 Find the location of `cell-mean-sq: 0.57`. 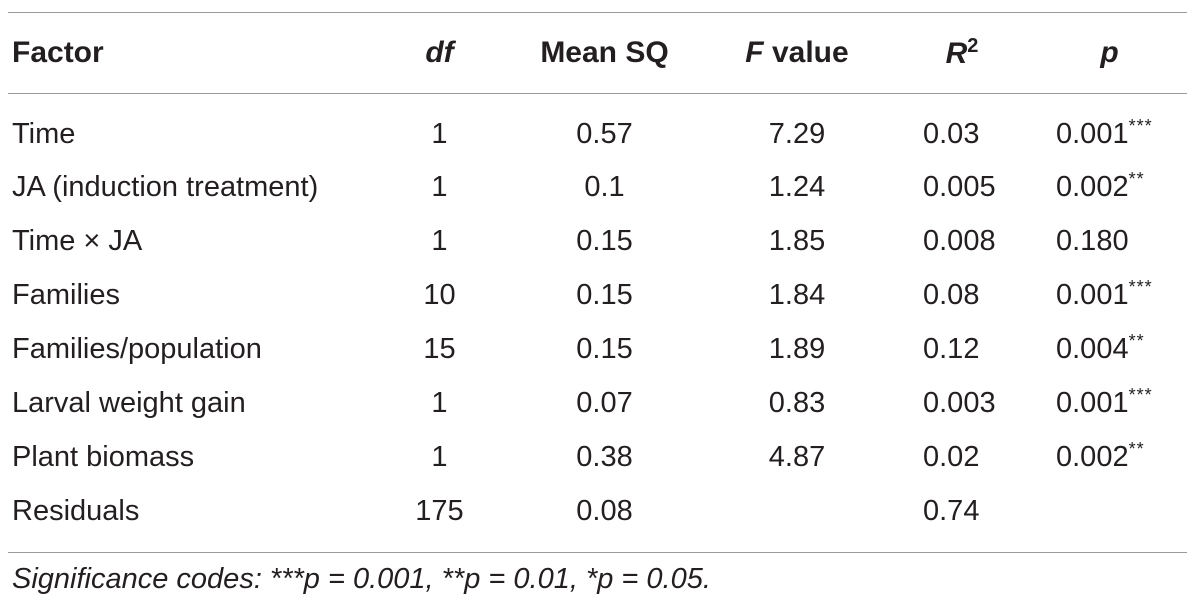

cell-mean-sq: 0.57 is located at coordinates (604, 133).